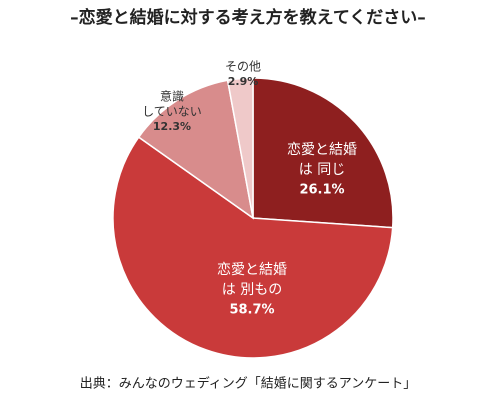  What do you see at coordinates (248, 17) in the screenshot?
I see `chart-title: –恋愛と結婚に対する考え方を教えてください–` at bounding box center [248, 17].